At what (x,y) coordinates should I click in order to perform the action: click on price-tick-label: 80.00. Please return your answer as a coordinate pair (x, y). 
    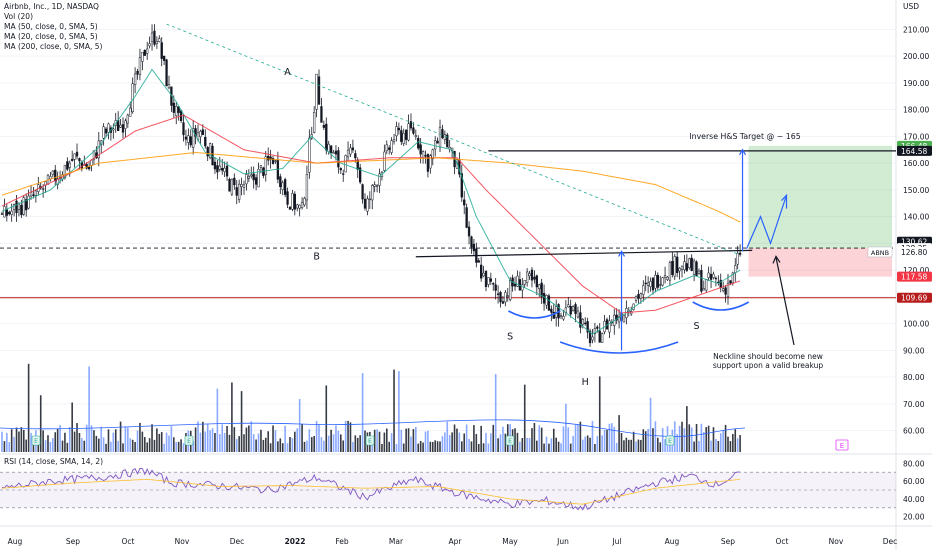
    Looking at the image, I should click on (914, 377).